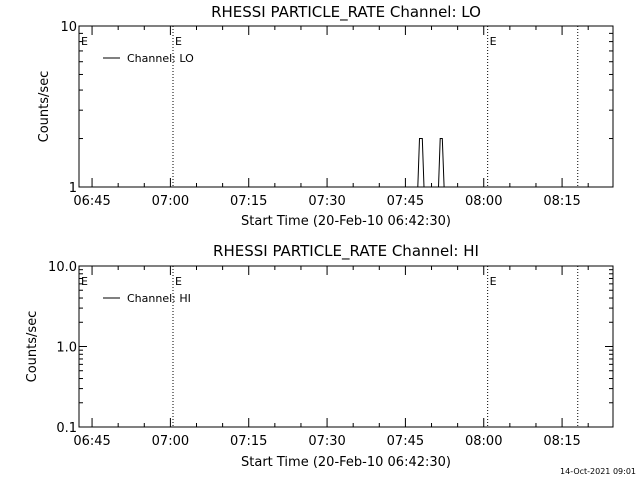 The height and width of the screenshot is (480, 640). I want to click on panel-1-x-tick-label: 07:30, so click(326, 201).